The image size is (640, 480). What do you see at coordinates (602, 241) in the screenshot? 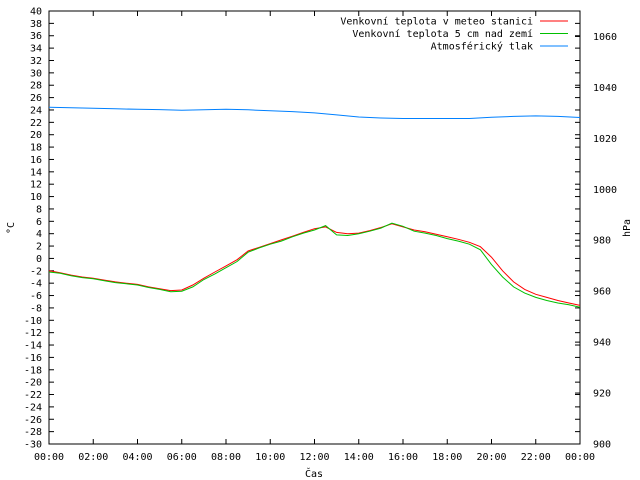
I see `y2-tick-label: 980` at bounding box center [602, 241].